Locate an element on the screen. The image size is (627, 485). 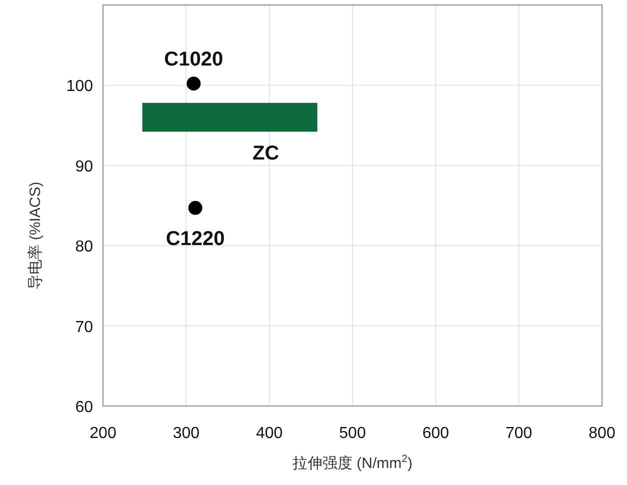
y-axis-title: 导电率 (%IACS) is located at coordinates (35, 236).